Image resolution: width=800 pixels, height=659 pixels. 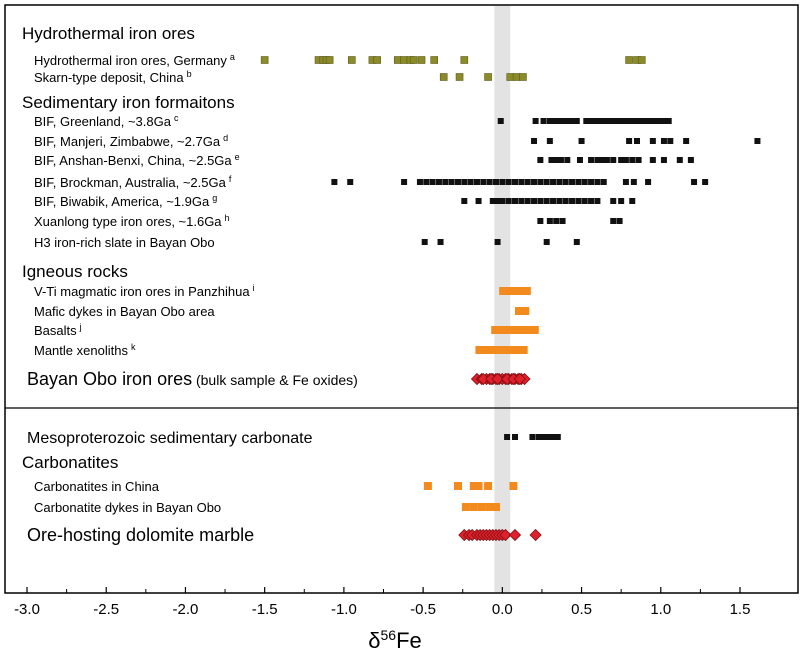 I want to click on series-label: Mafic dykes in Bayan Obo area, so click(x=124, y=311).